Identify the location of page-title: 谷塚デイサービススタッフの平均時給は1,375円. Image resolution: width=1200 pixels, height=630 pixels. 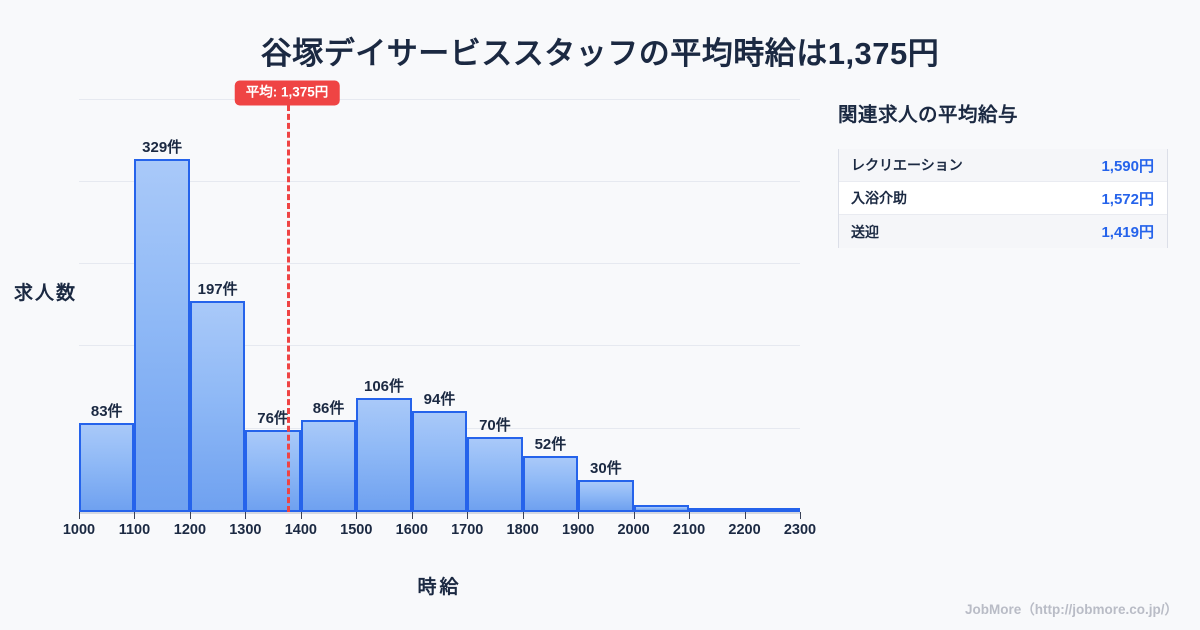
(600, 53).